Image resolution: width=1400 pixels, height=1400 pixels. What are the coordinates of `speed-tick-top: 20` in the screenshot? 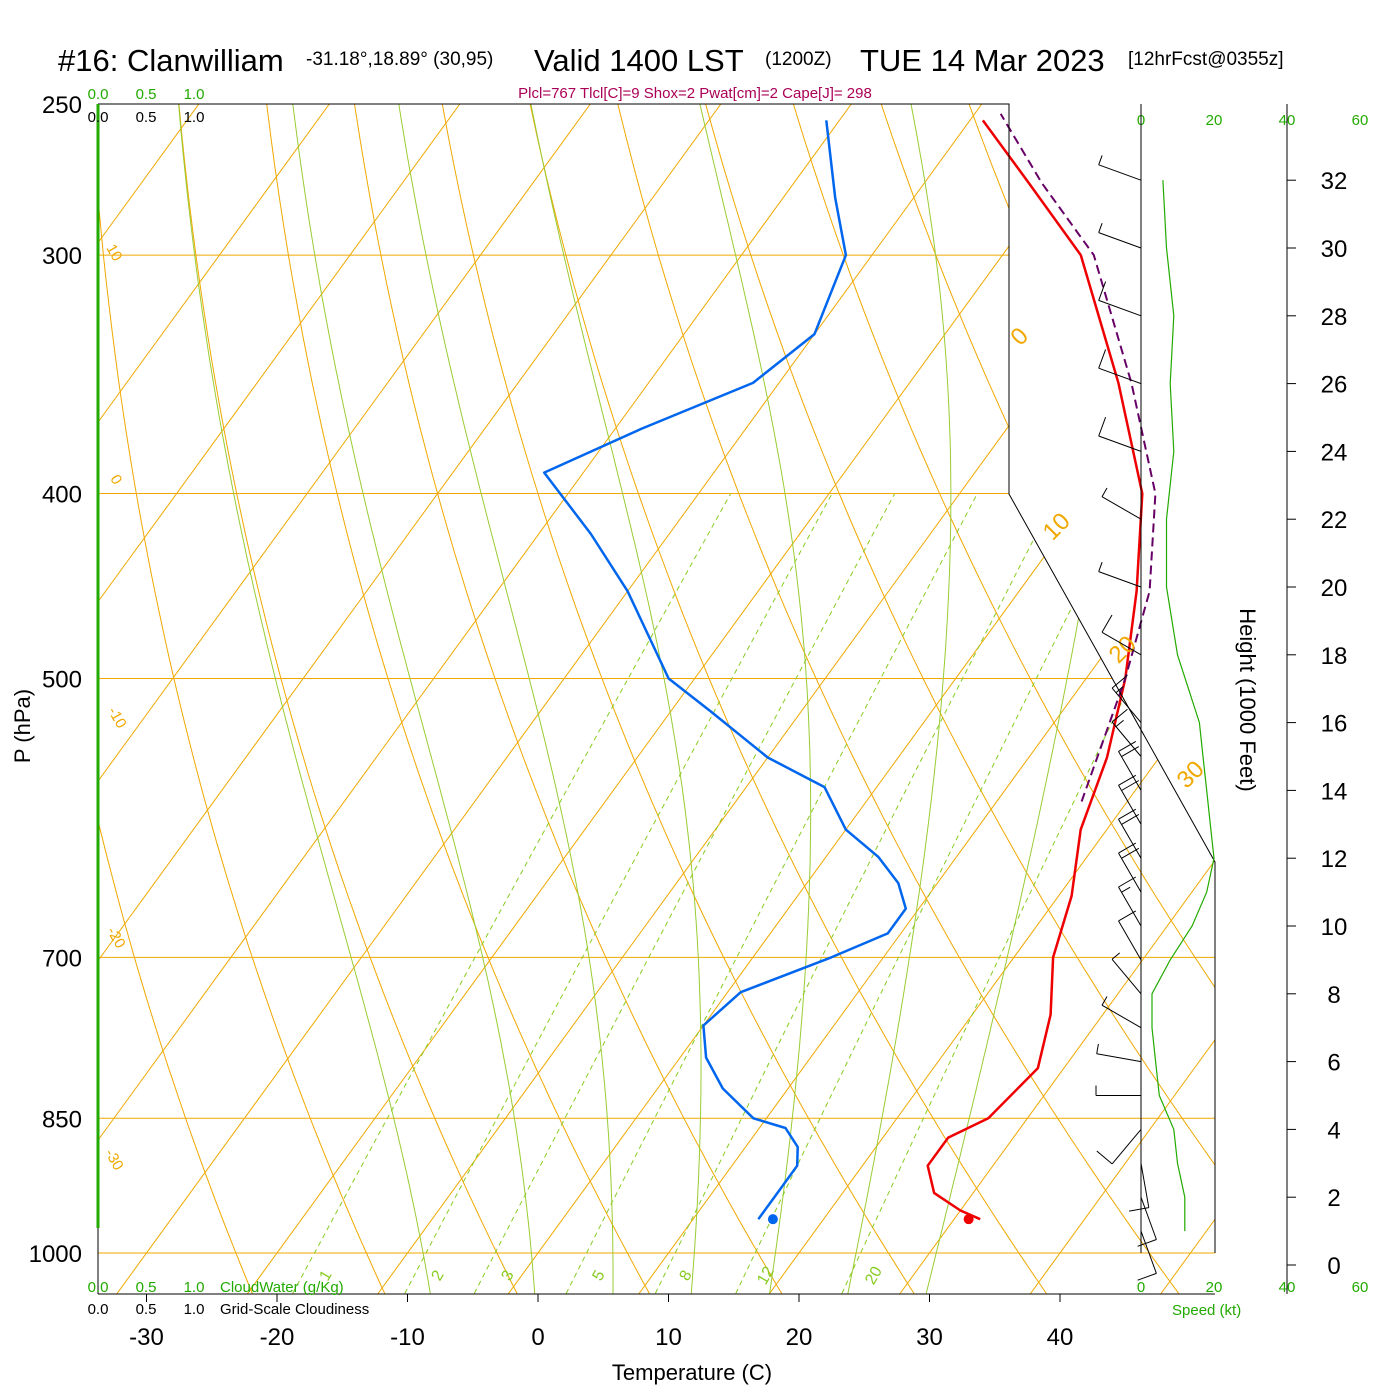 It's located at (1214, 120).